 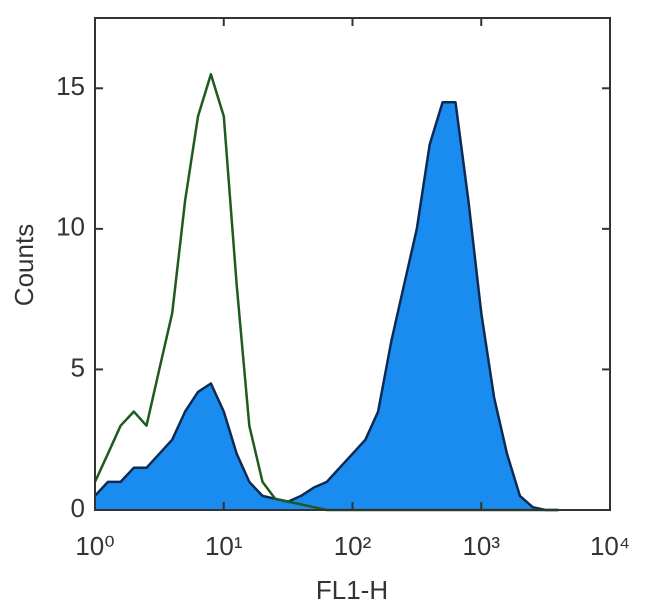 I want to click on y-tick-label: 10, so click(x=70, y=227).